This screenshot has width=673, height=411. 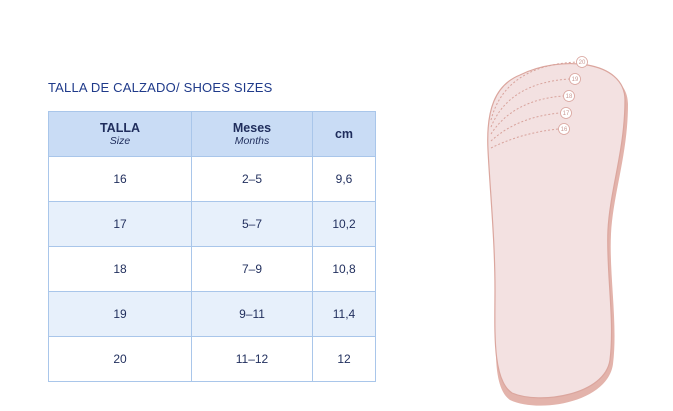 I want to click on table-cell: 17, so click(x=120, y=224).